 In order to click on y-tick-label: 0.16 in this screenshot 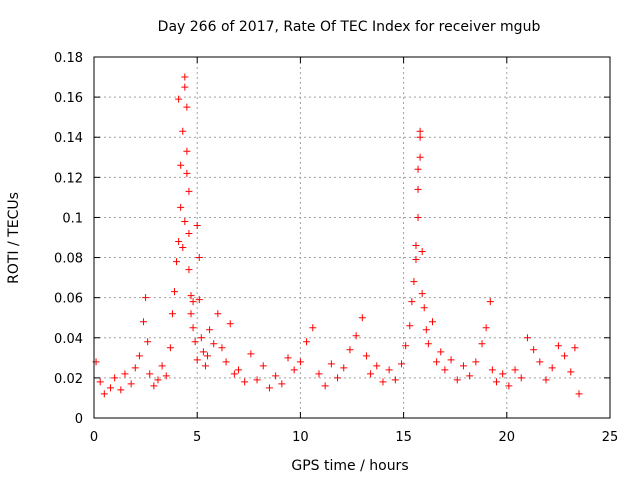, I will do `click(68, 98)`.